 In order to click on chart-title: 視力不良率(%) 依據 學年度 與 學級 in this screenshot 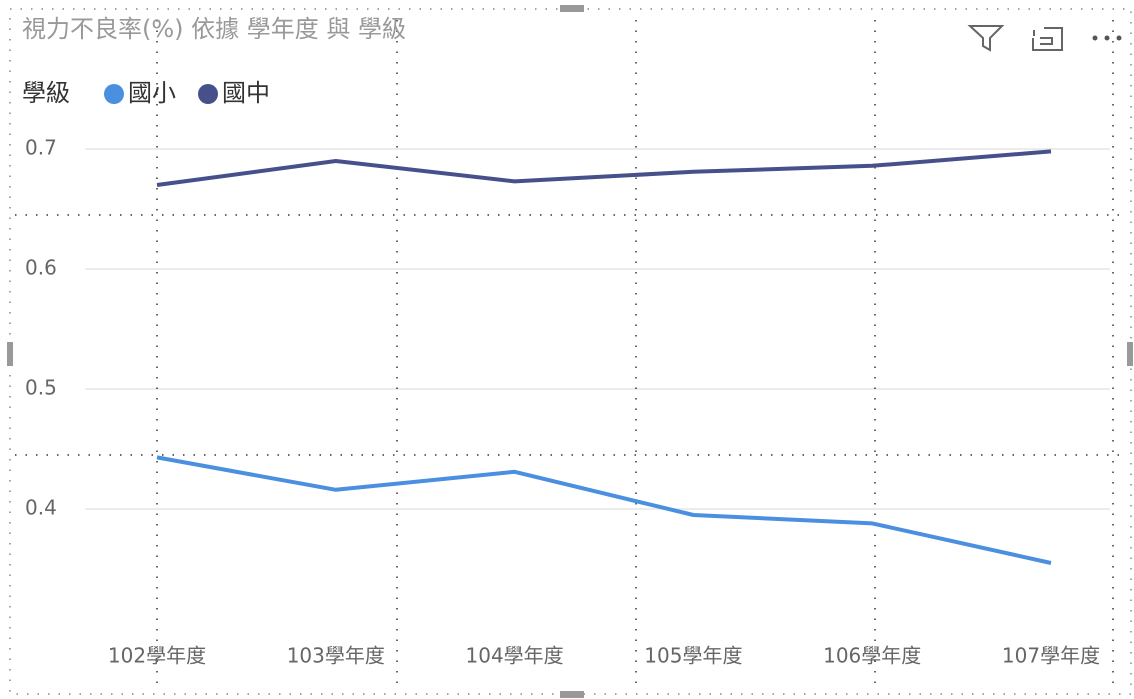, I will do `click(214, 29)`.